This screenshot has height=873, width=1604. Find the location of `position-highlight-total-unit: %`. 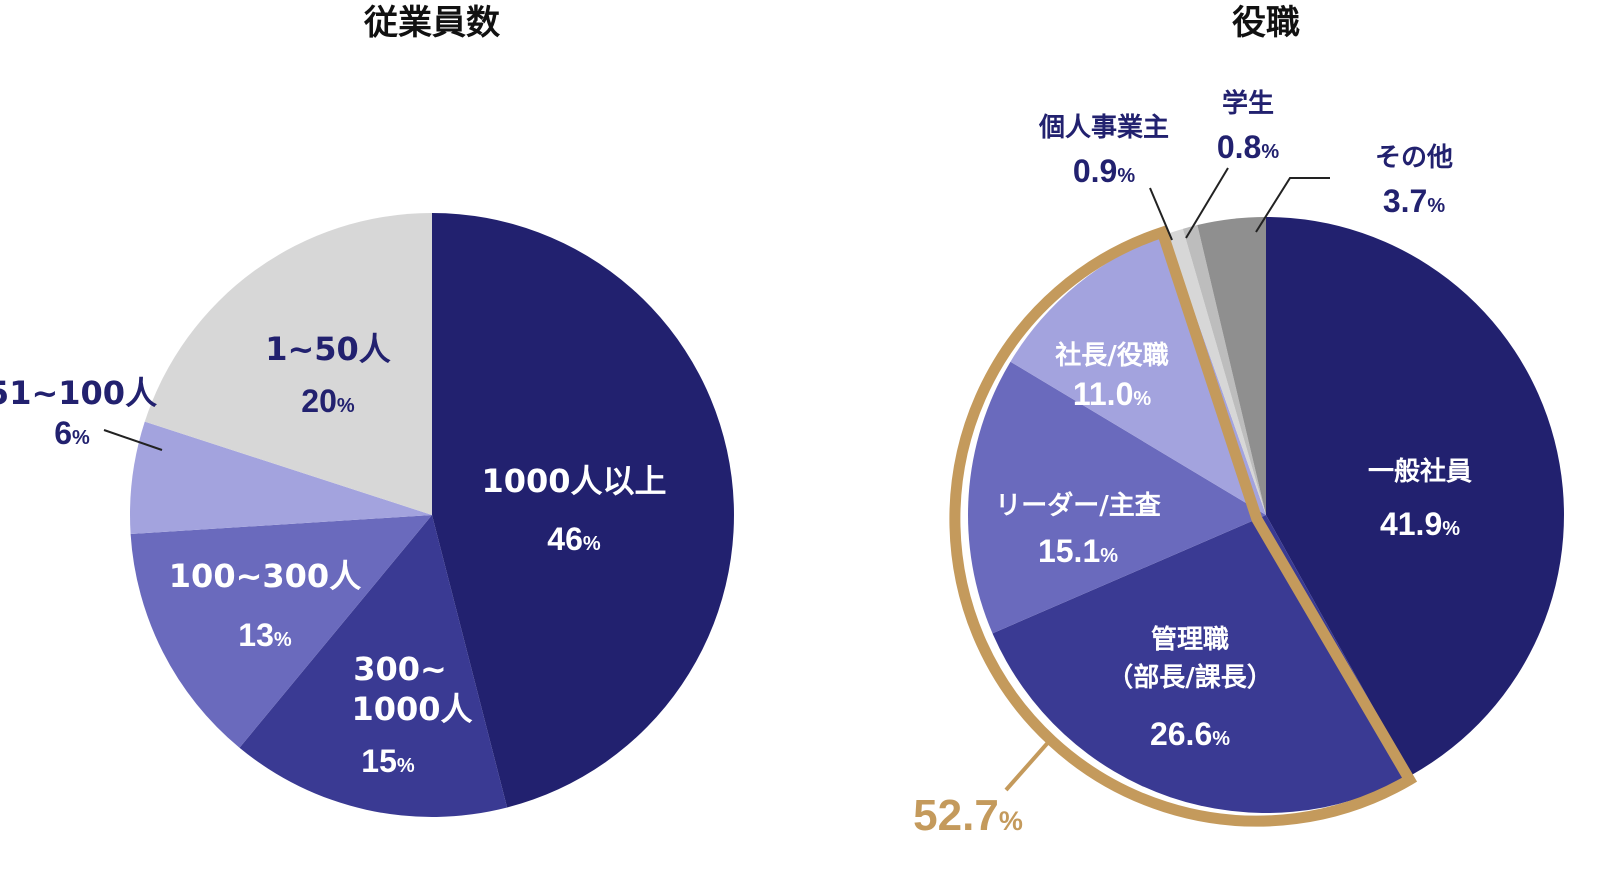

position-highlight-total-unit: % is located at coordinates (1011, 821).